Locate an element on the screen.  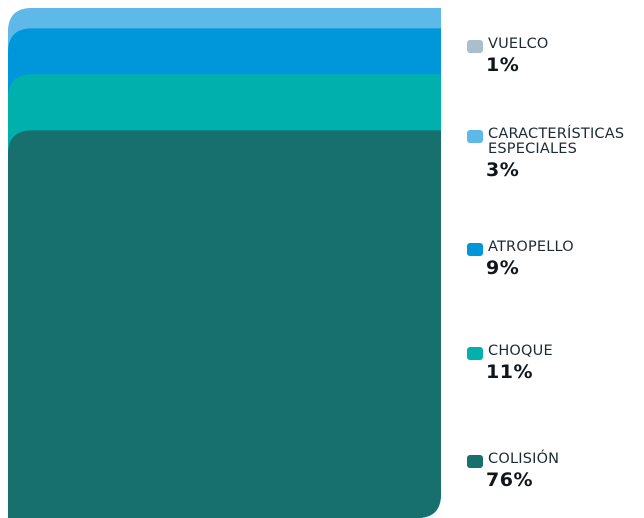
legend-item: CHOQUE 11% is located at coordinates (555, 363).